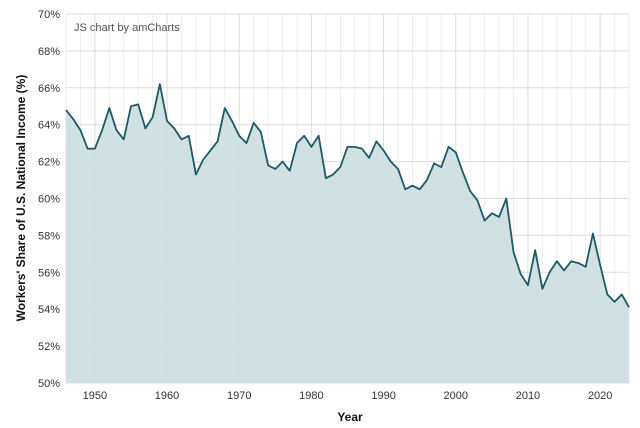  What do you see at coordinates (73, 119) in the screenshot?
I see `data-point-1947` at bounding box center [73, 119].